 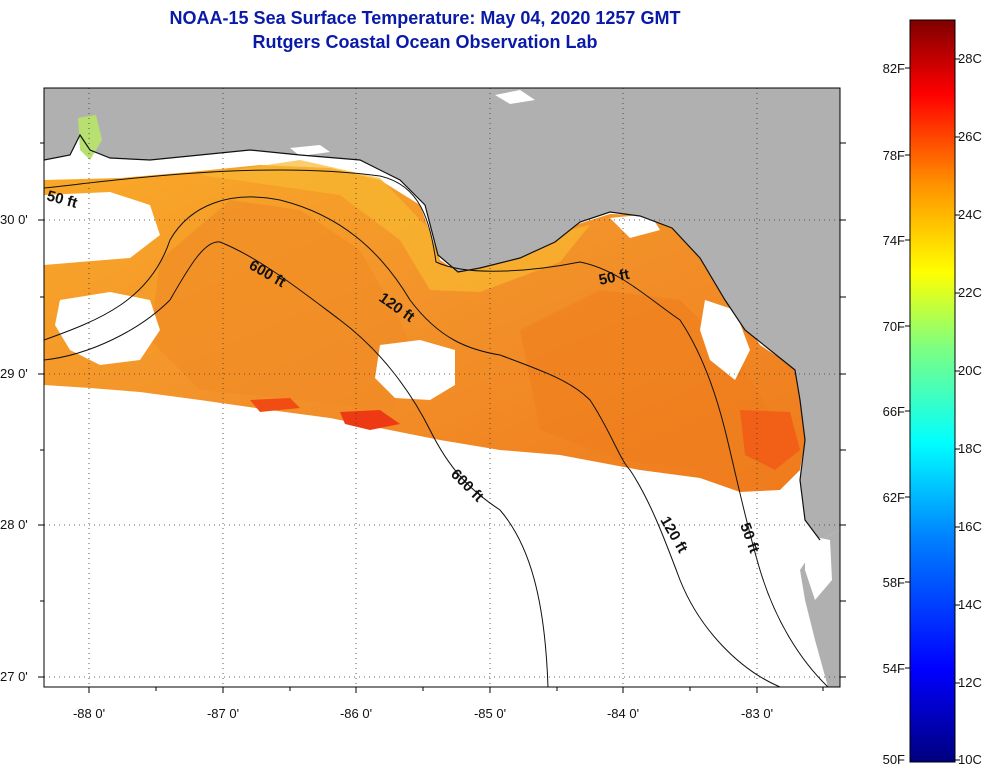 What do you see at coordinates (970, 370) in the screenshot?
I see `colorbar-celsius-label: 20C` at bounding box center [970, 370].